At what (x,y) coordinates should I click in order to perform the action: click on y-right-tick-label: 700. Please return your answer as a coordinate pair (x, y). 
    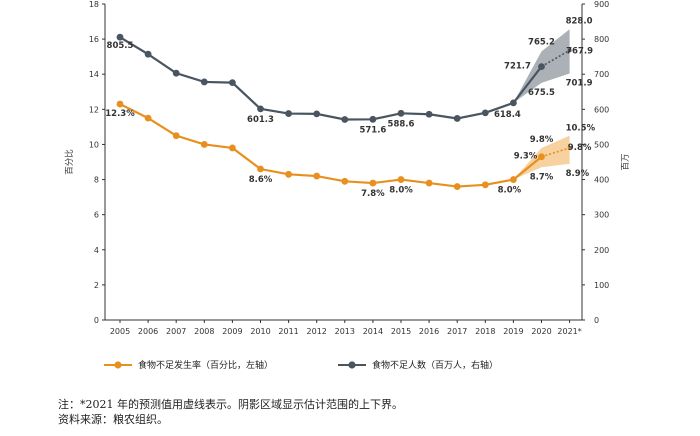
    Looking at the image, I should click on (601, 74).